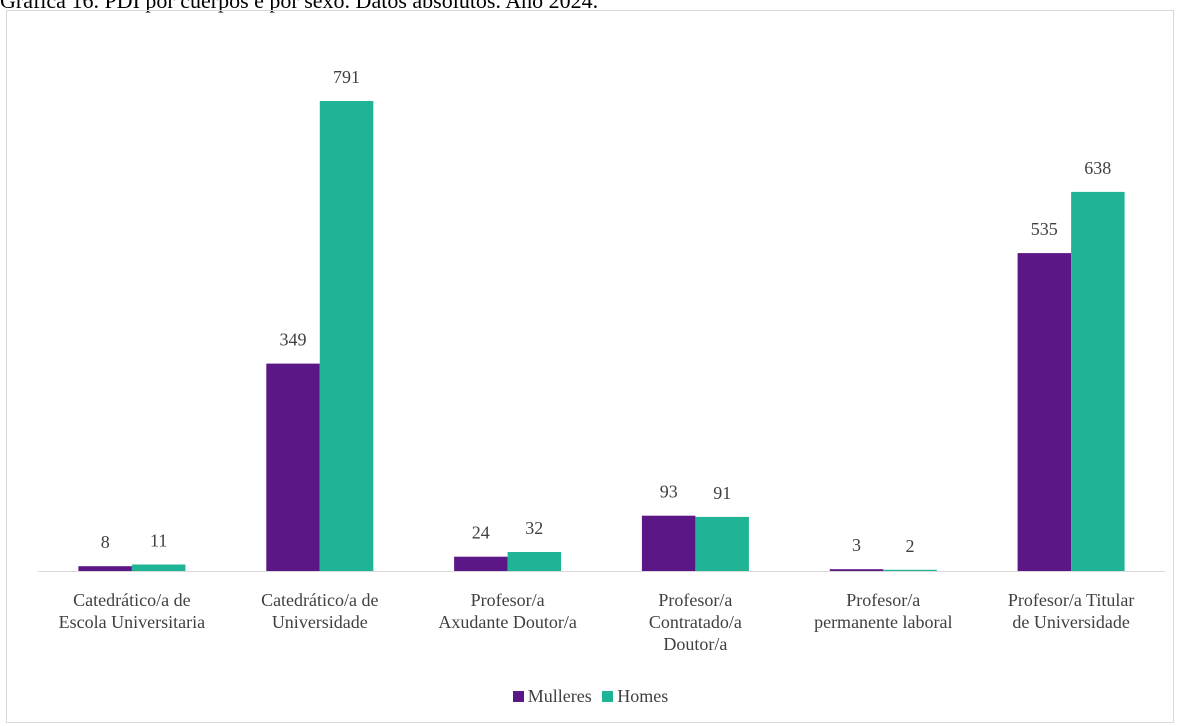 The height and width of the screenshot is (726, 1181). What do you see at coordinates (507, 611) in the screenshot?
I see `category-label-2: Profesor/a Axudante Doutor/a` at bounding box center [507, 611].